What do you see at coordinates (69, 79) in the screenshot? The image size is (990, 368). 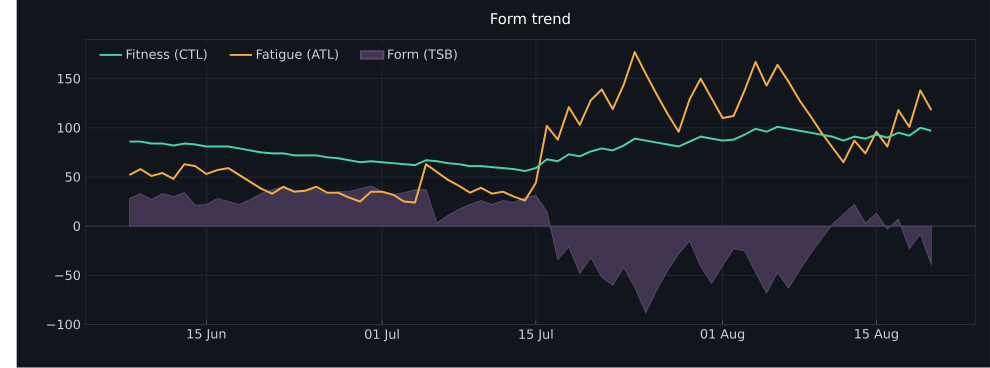 I see `y-tick-label: 150` at bounding box center [69, 79].